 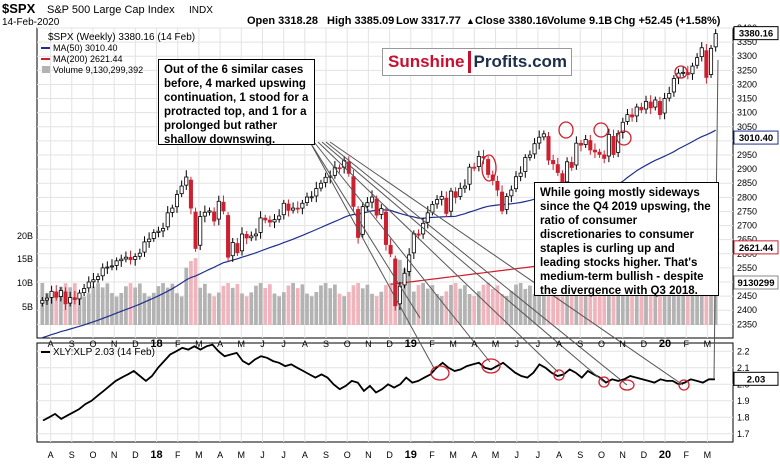 I want to click on price-x-tick-label: 19, so click(x=411, y=344).